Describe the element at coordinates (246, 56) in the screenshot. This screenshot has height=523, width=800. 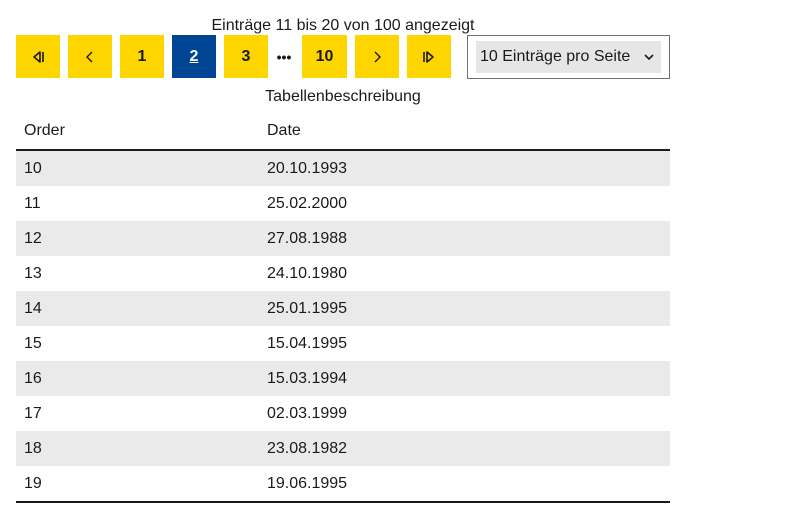
I see `page-3-button: 3` at that location.